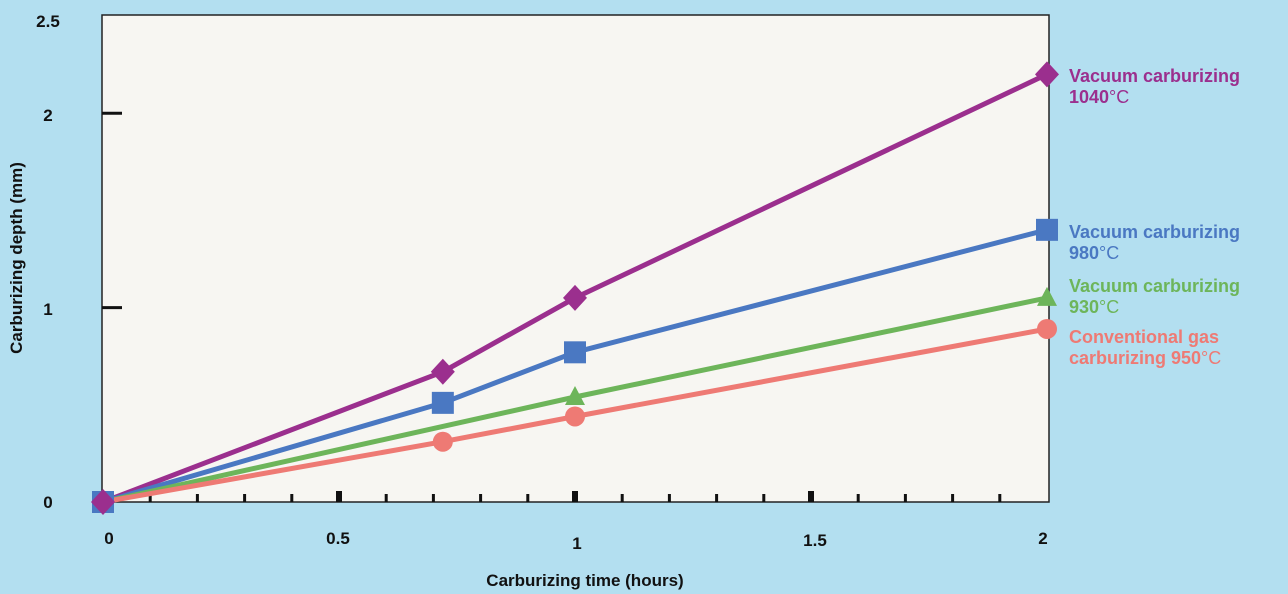 The image size is (1288, 594). What do you see at coordinates (584, 580) in the screenshot?
I see `x-axis-title: Carburizing time (hours)` at bounding box center [584, 580].